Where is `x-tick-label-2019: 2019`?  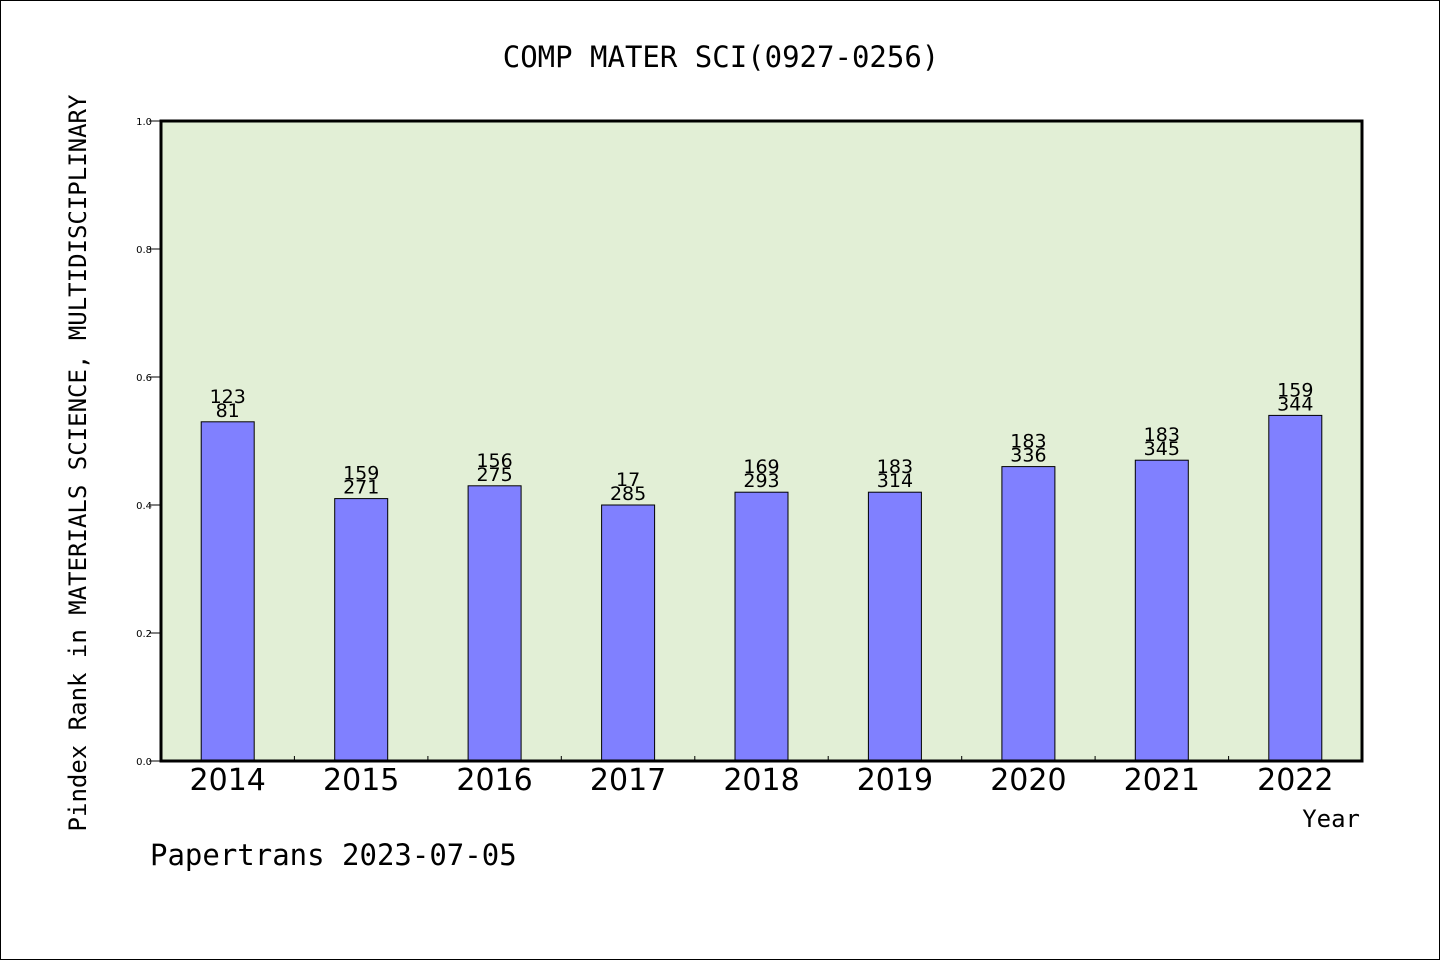 x-tick-label-2019: 2019 is located at coordinates (895, 780).